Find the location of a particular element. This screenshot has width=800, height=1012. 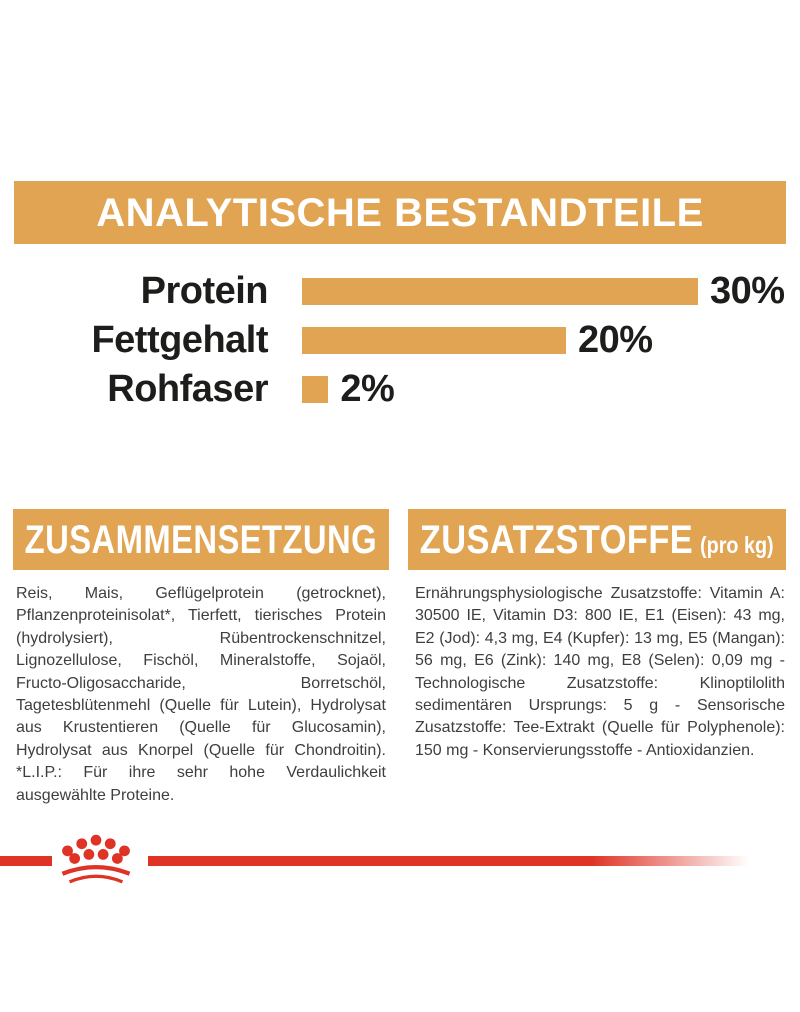

royal-canin-crown-logo is located at coordinates (96, 859).